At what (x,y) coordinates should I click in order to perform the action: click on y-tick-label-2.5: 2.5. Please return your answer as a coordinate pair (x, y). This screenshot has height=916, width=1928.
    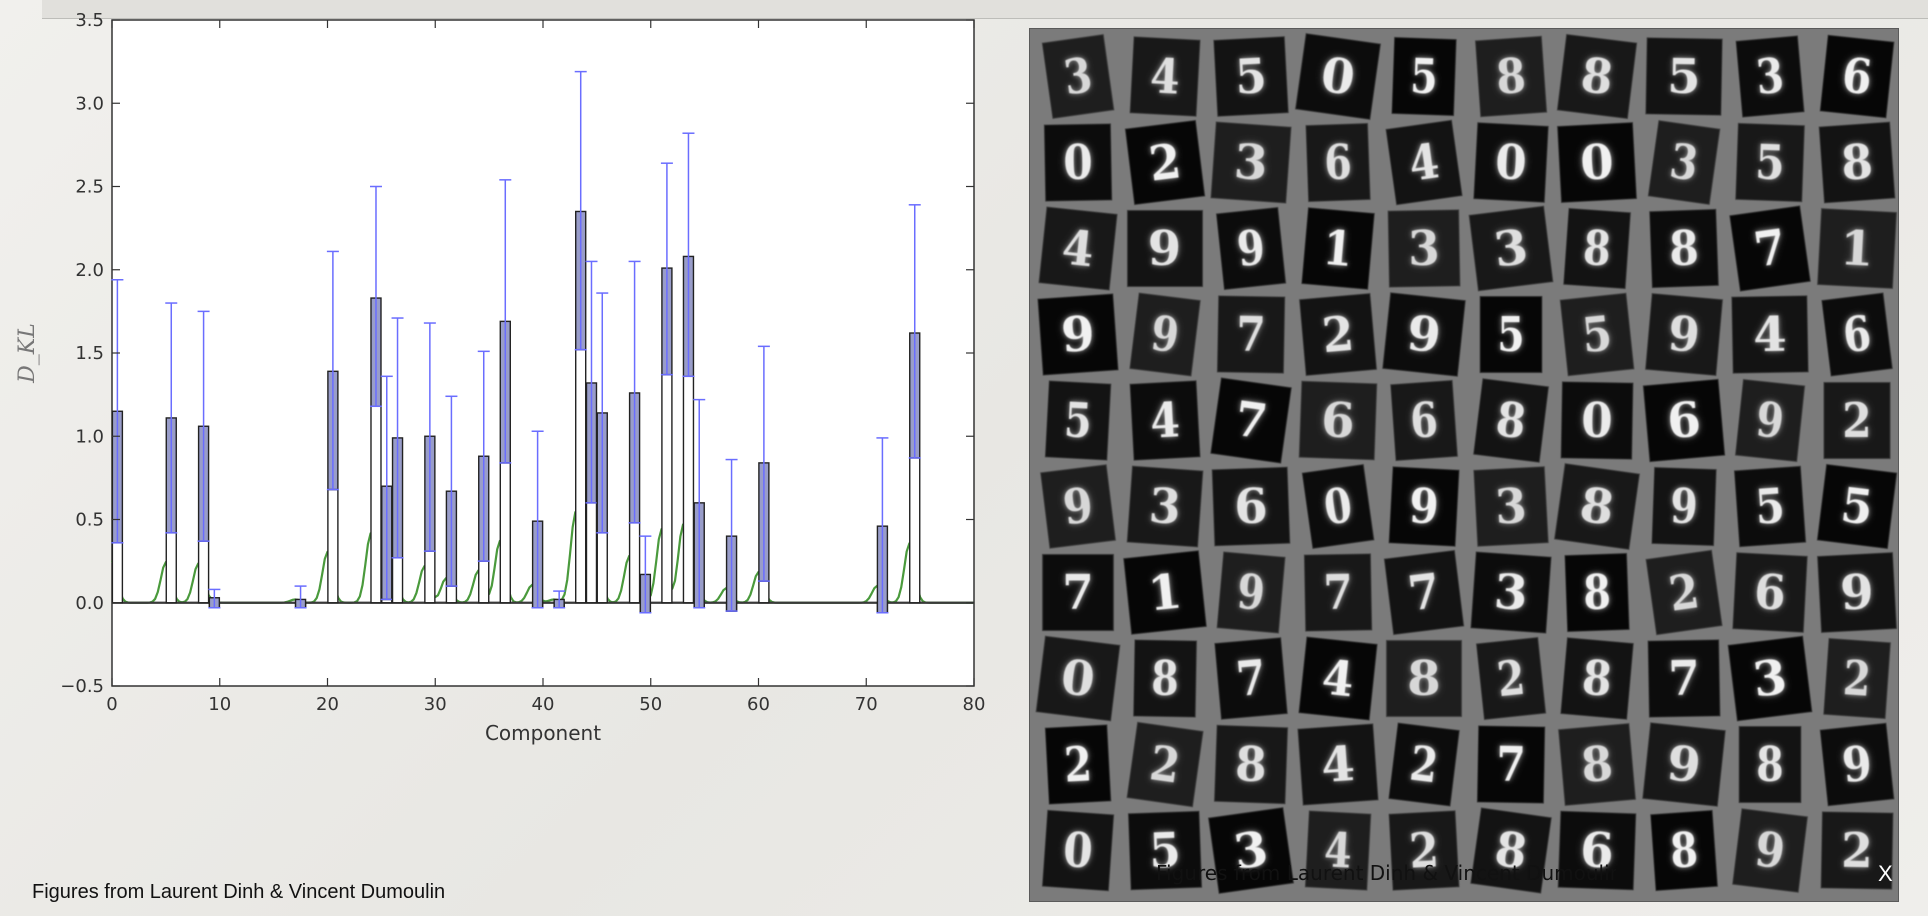
    Looking at the image, I should click on (89, 187).